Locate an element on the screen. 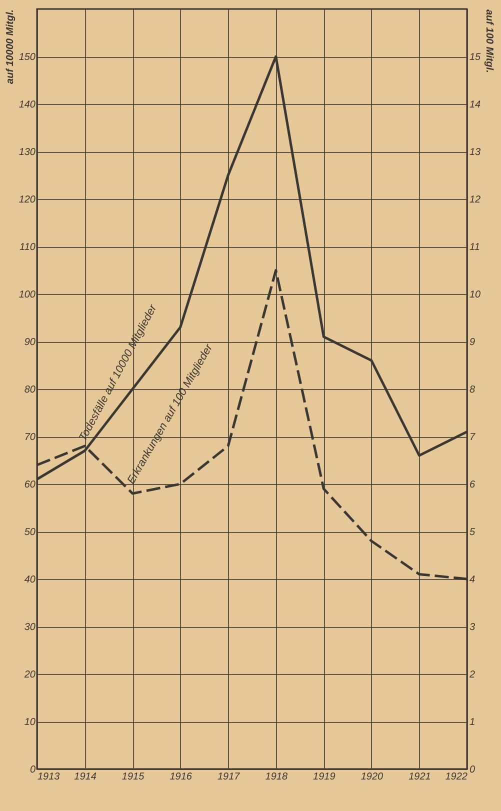  y2-tick-label: 2 is located at coordinates (472, 675).